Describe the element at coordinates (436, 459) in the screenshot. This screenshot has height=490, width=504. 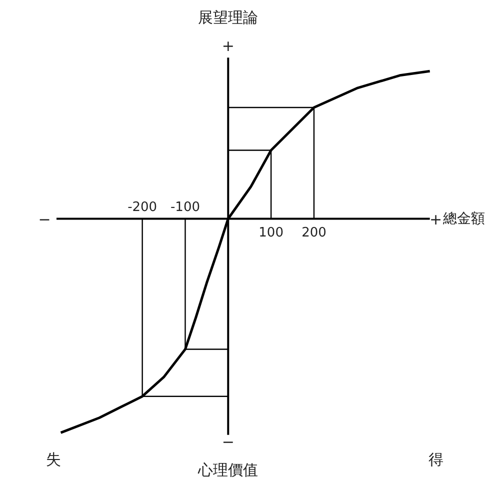
I see `text: 得` at that location.